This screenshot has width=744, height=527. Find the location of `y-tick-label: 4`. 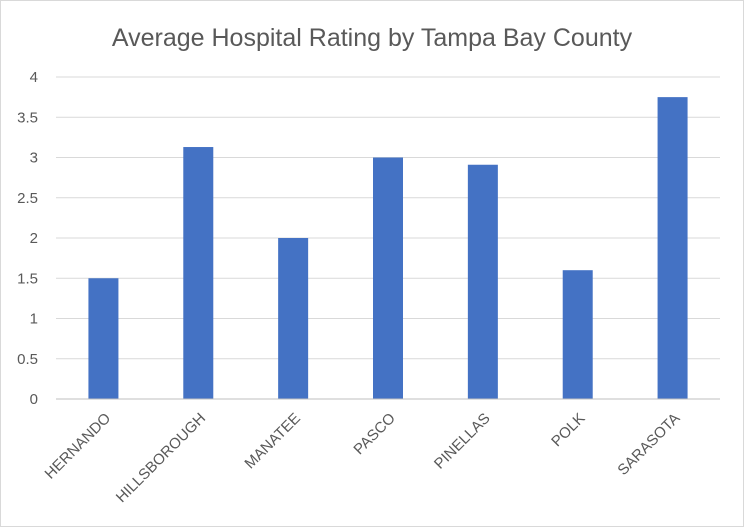

y-tick-label: 4 is located at coordinates (34, 77).